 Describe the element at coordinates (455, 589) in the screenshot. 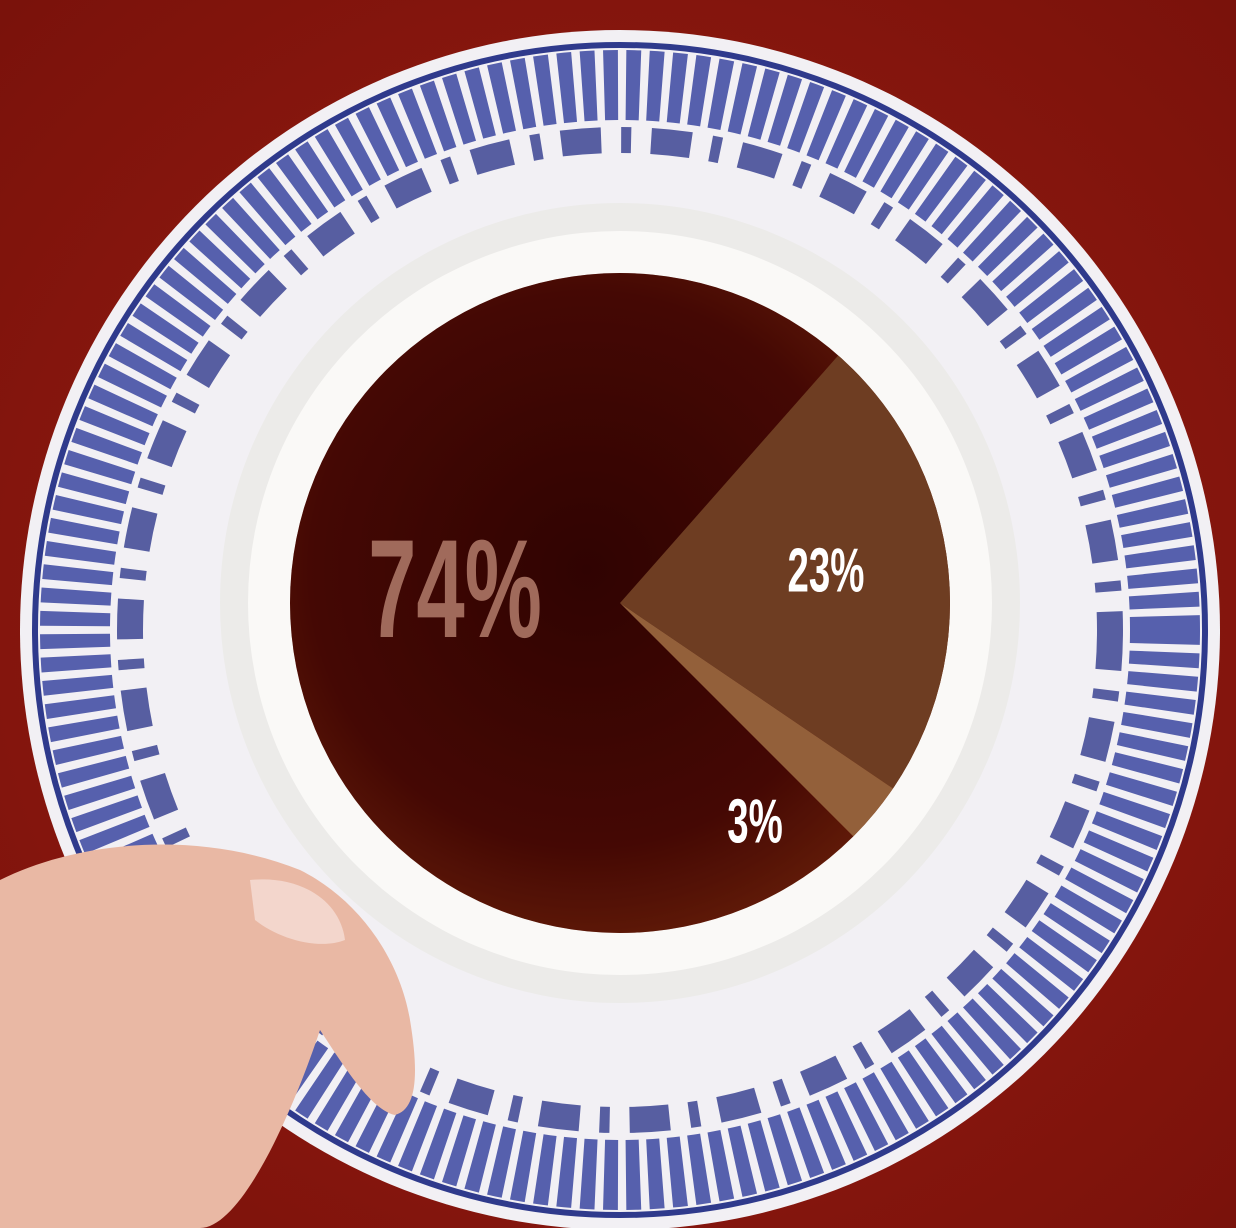

I see `value-label: 74%` at that location.